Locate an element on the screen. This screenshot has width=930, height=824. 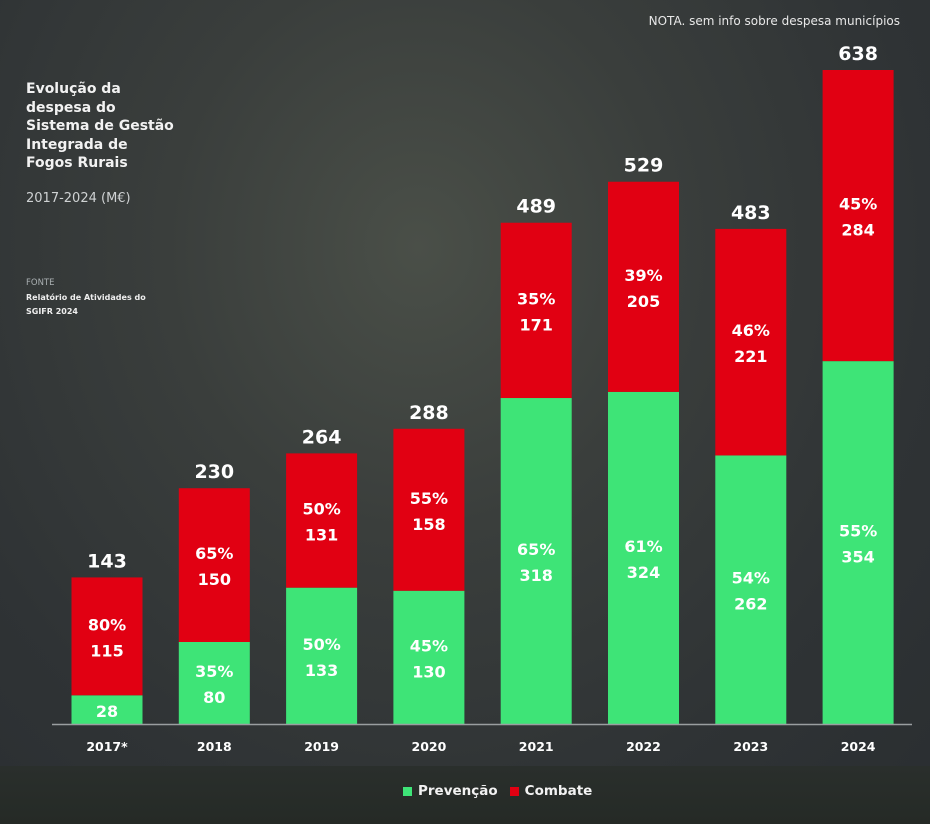
value-label: 318 is located at coordinates (535, 575).